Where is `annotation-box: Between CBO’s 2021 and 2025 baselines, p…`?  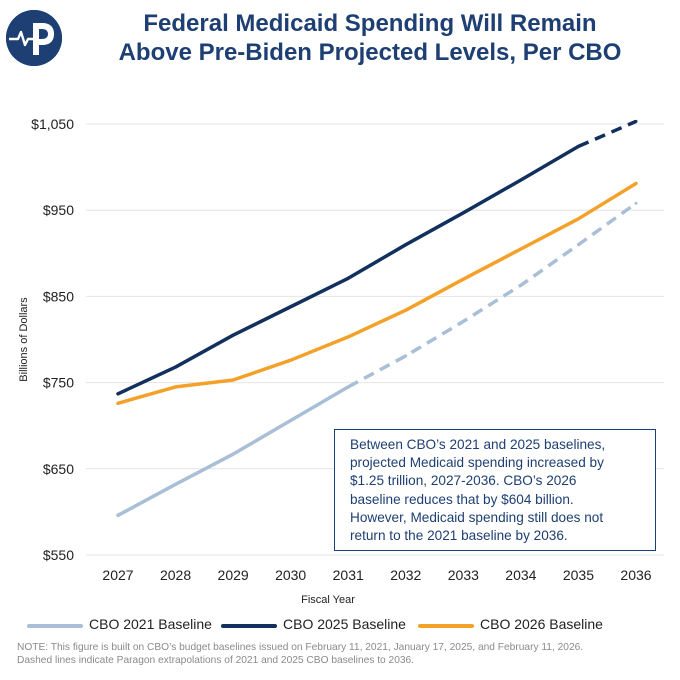
annotation-box: Between CBO’s 2021 and 2025 baselines, p… is located at coordinates (495, 490).